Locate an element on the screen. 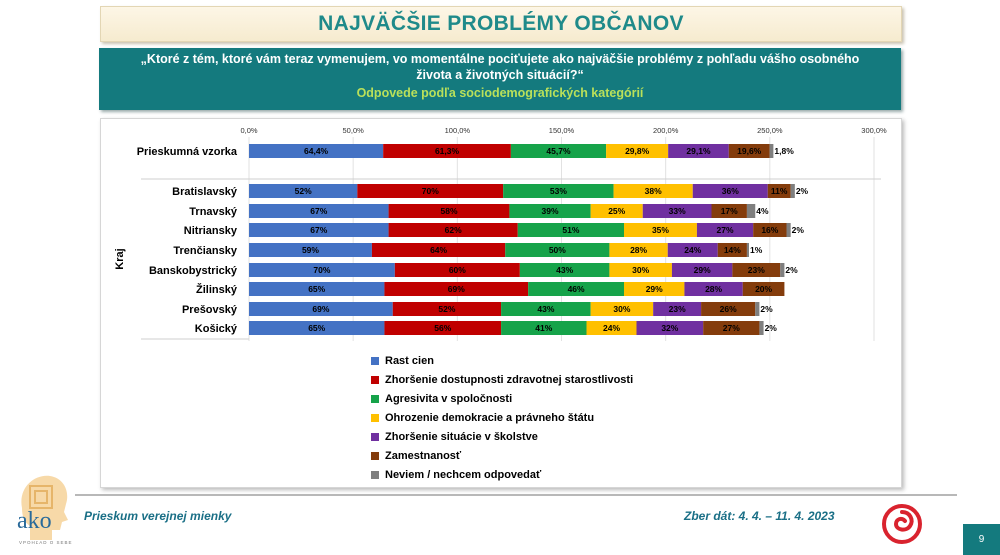  data-label: 70% is located at coordinates (430, 191).